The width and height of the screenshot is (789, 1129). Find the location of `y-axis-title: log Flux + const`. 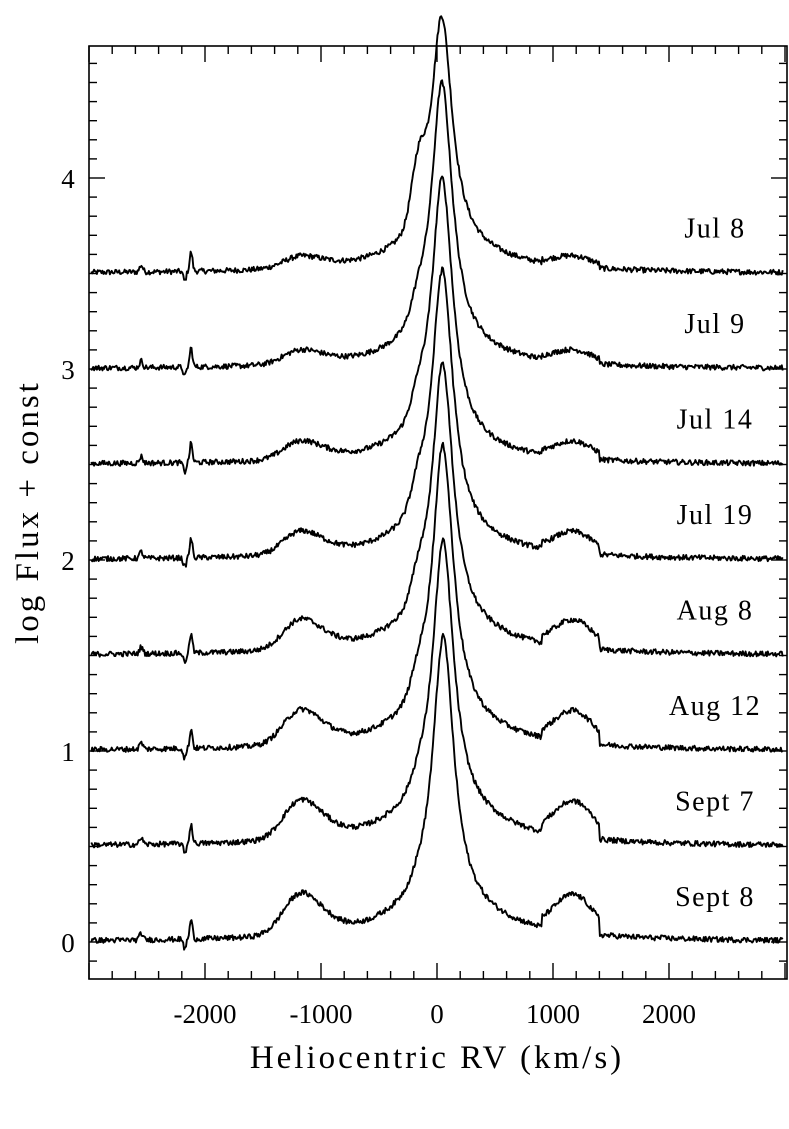

y-axis-title: log Flux + const is located at coordinates (28, 512).